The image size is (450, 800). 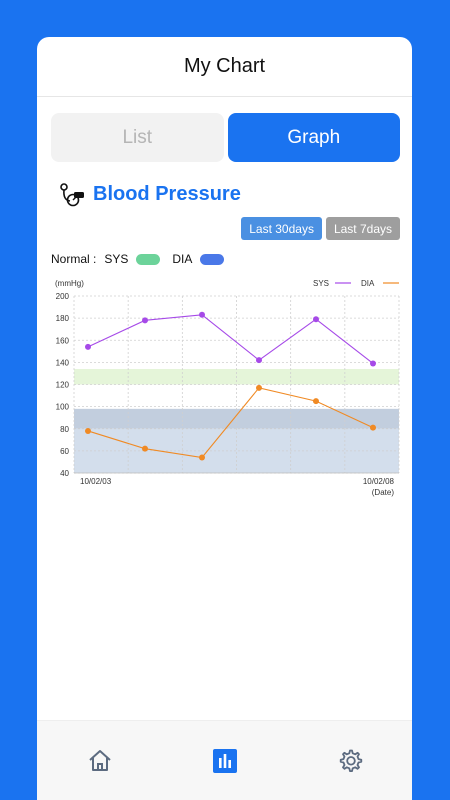 I want to click on normal-legend: Normal : SYS DIA, so click(x=143, y=259).